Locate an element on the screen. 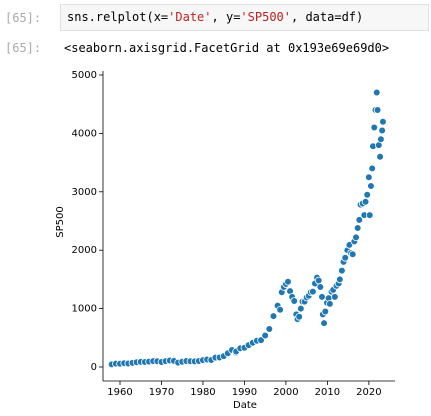 The width and height of the screenshot is (431, 416). y-tick-label: 3000 is located at coordinates (84, 192).